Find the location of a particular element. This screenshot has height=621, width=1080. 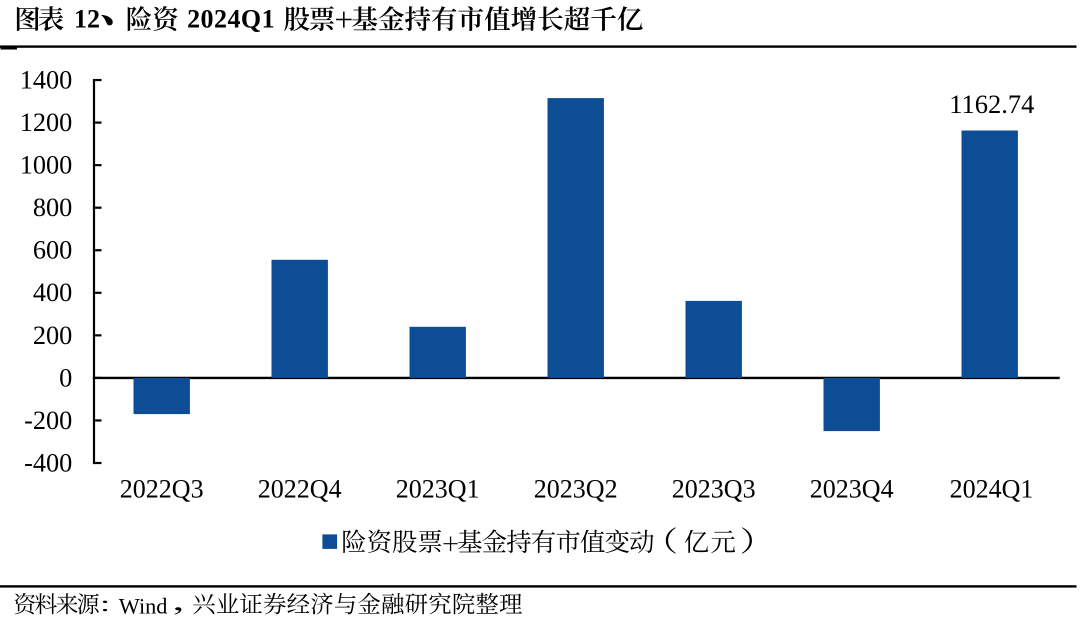

svg-text: 2022Q3 is located at coordinates (162, 489).